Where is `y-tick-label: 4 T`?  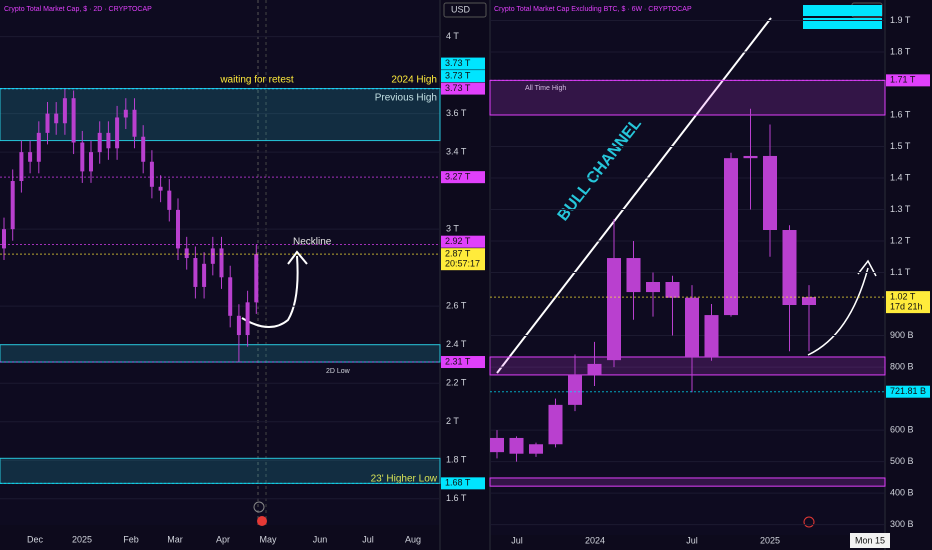
y-tick-label: 4 T is located at coordinates (452, 36).